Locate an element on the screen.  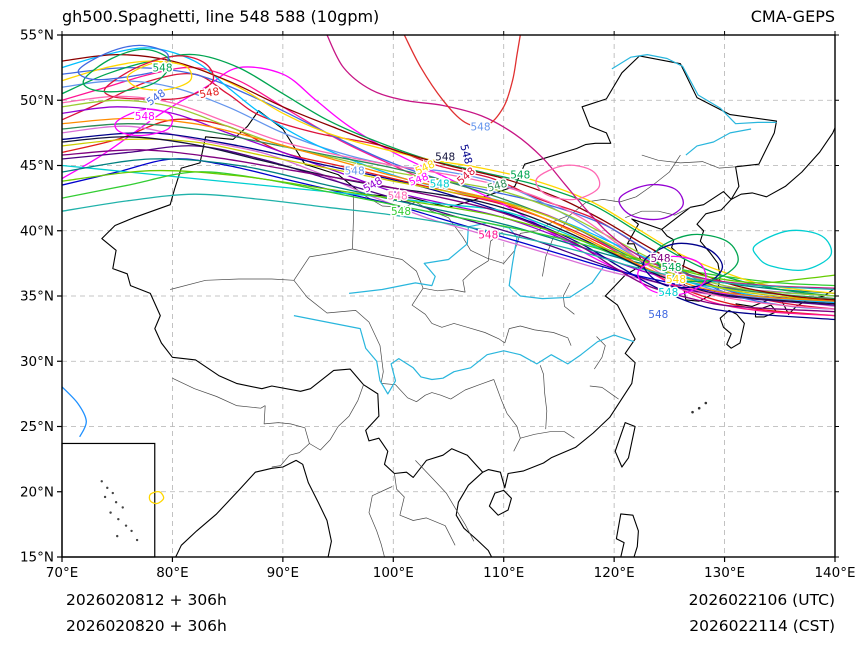
y-tick-label: 20°N is located at coordinates (37, 492).